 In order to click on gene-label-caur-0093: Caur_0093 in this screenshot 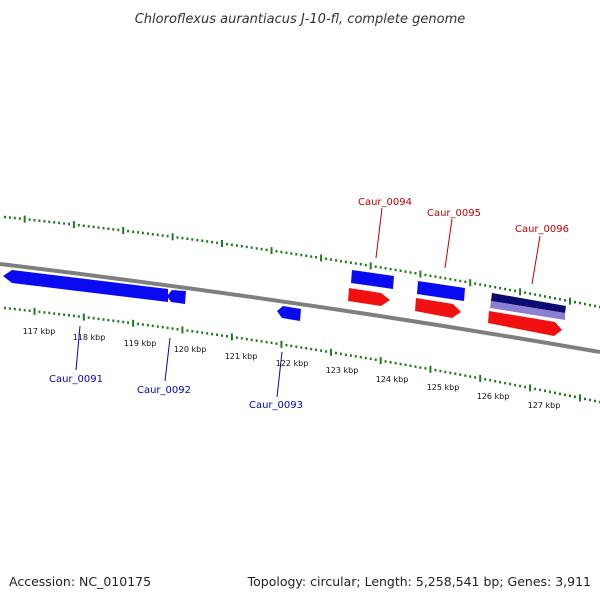, I will do `click(276, 405)`.